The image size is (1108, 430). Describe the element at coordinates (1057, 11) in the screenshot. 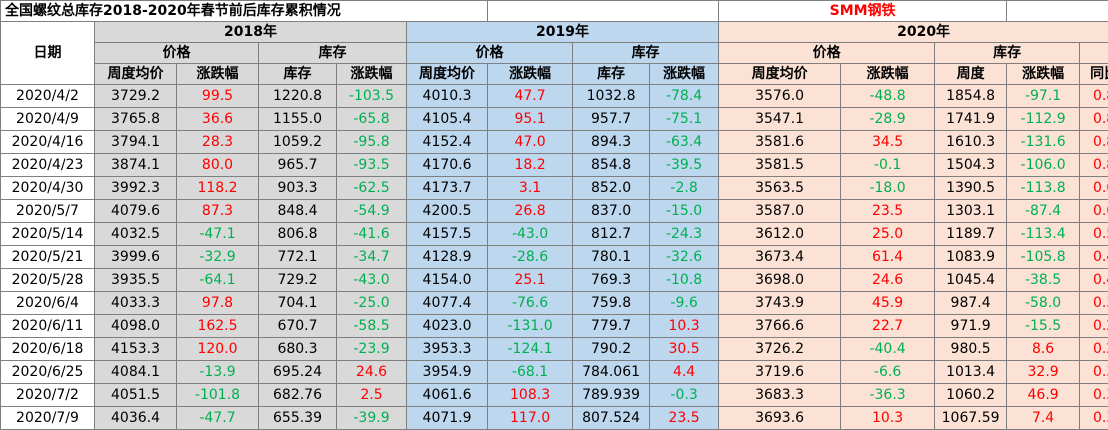

I see `title-spacer-right` at that location.